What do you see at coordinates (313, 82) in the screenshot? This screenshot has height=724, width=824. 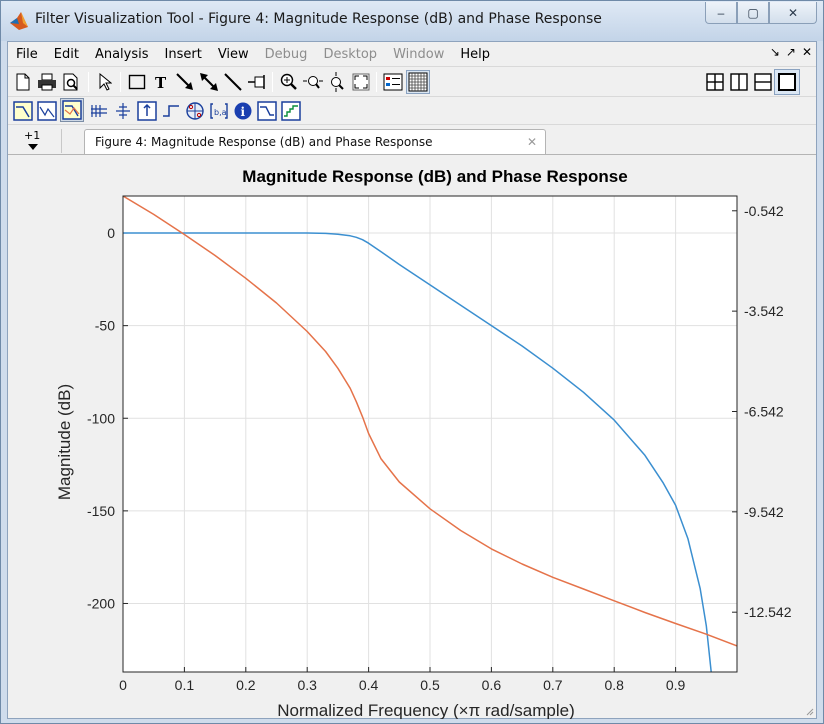 I see `zoom-x-icon` at bounding box center [313, 82].